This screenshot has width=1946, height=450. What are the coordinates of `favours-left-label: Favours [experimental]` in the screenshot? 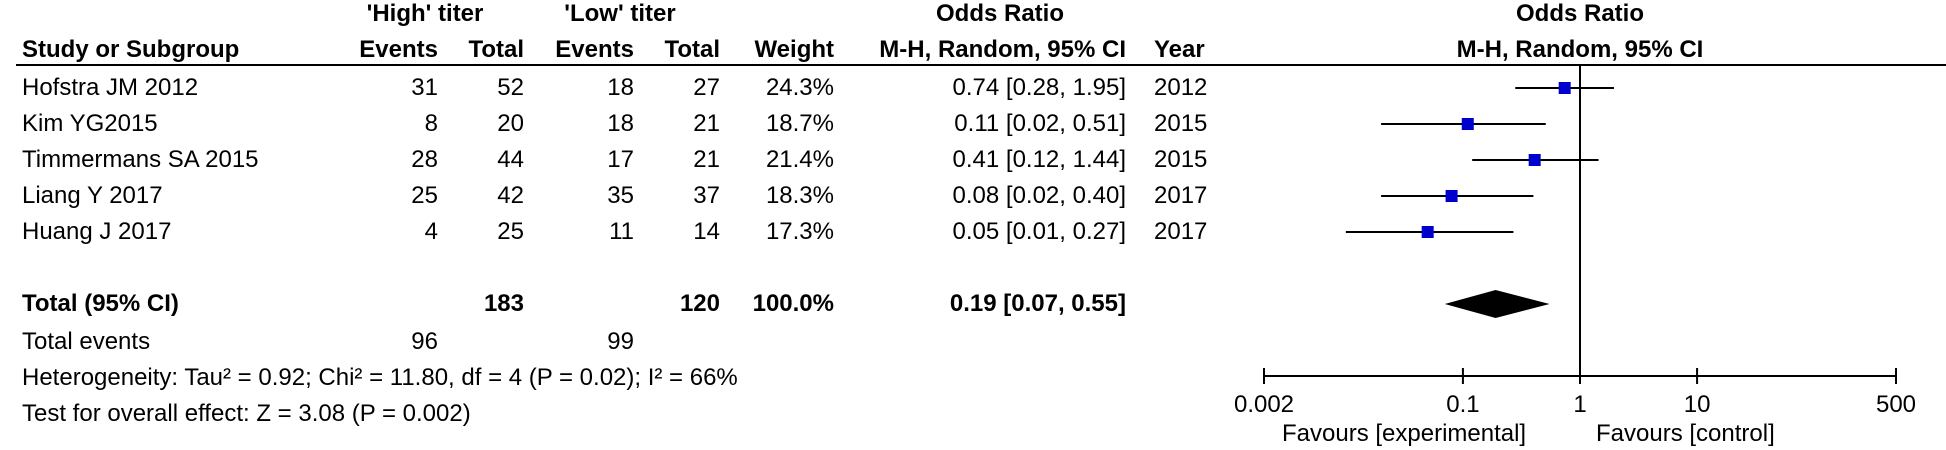 It's located at (1404, 433).